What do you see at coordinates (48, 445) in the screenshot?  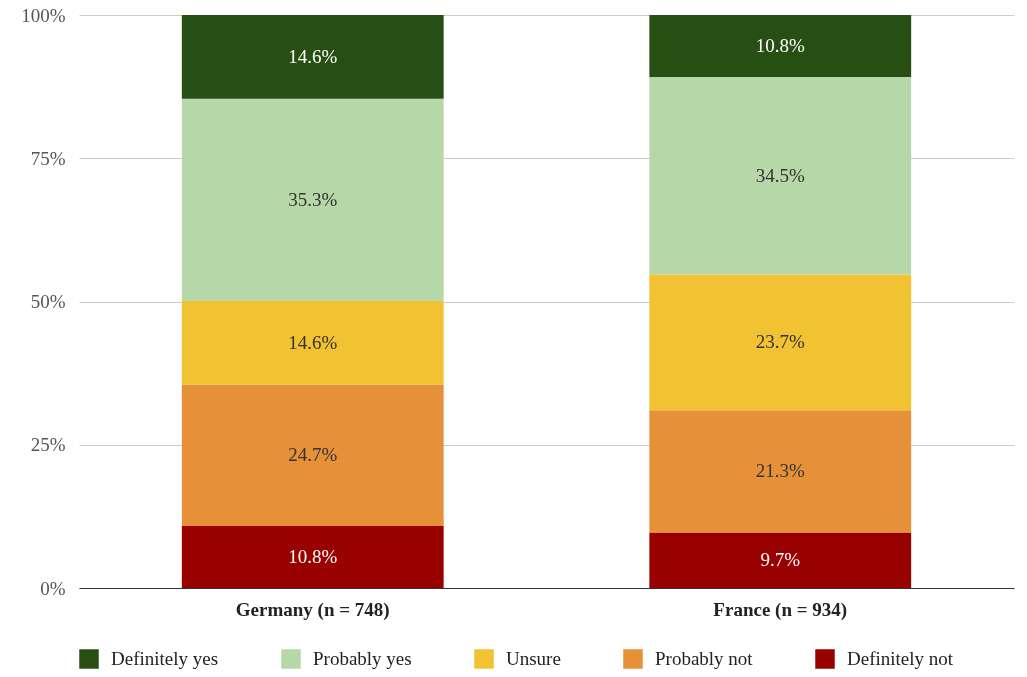 I see `y-tick-label: 25%` at bounding box center [48, 445].